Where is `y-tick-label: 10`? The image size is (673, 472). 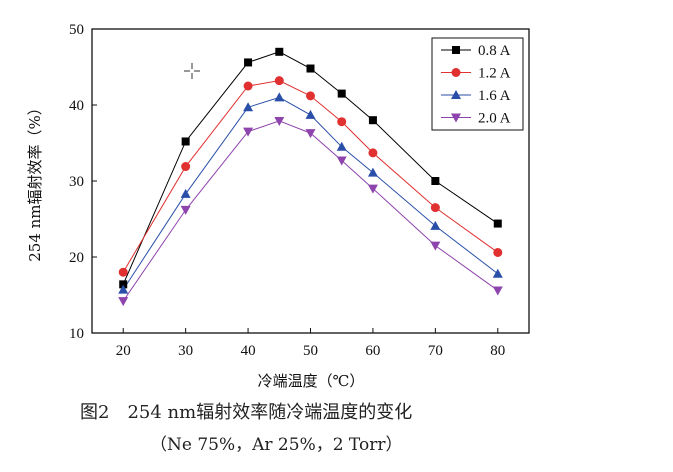
y-tick-label: 10 is located at coordinates (76, 334).